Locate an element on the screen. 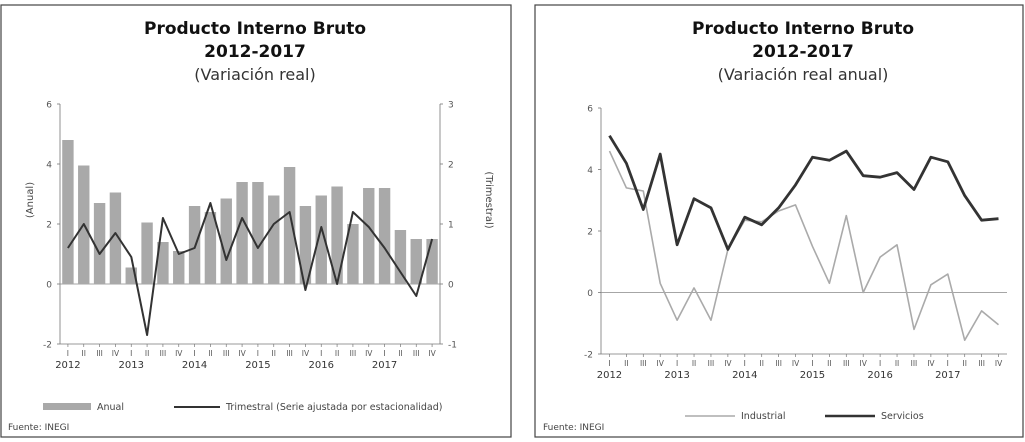 Image resolution: width=1025 pixels, height=442 pixels. left-year-label: 2017 is located at coordinates (384, 365).